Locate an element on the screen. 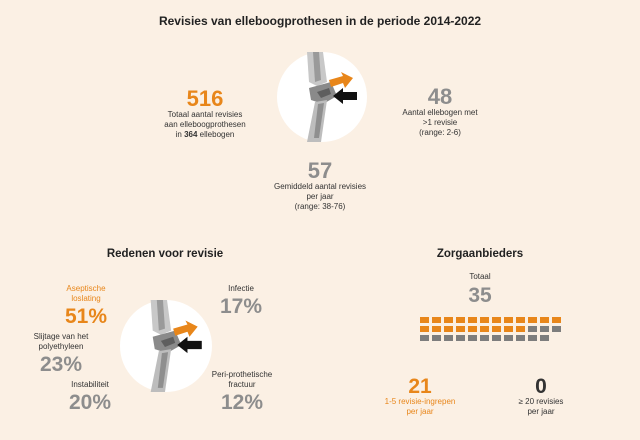 Image resolution: width=640 pixels, height=440 pixels. multi-revision-line1: Aantal ellebogen met is located at coordinates (440, 112).